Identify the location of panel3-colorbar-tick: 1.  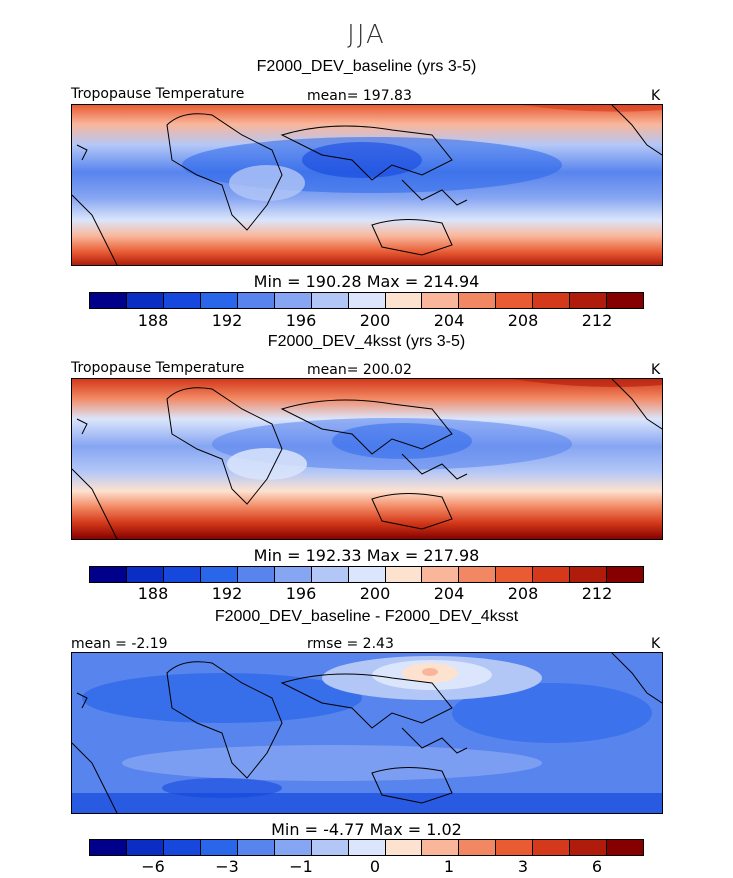
(449, 866).